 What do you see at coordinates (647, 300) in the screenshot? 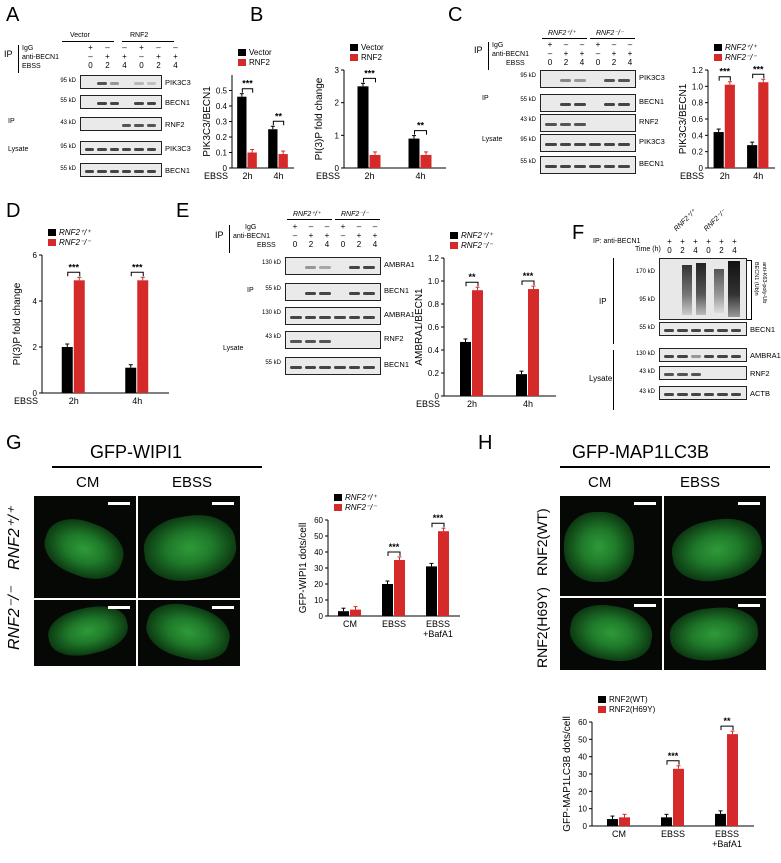
I see `mw-label: 95 kD` at bounding box center [647, 300].